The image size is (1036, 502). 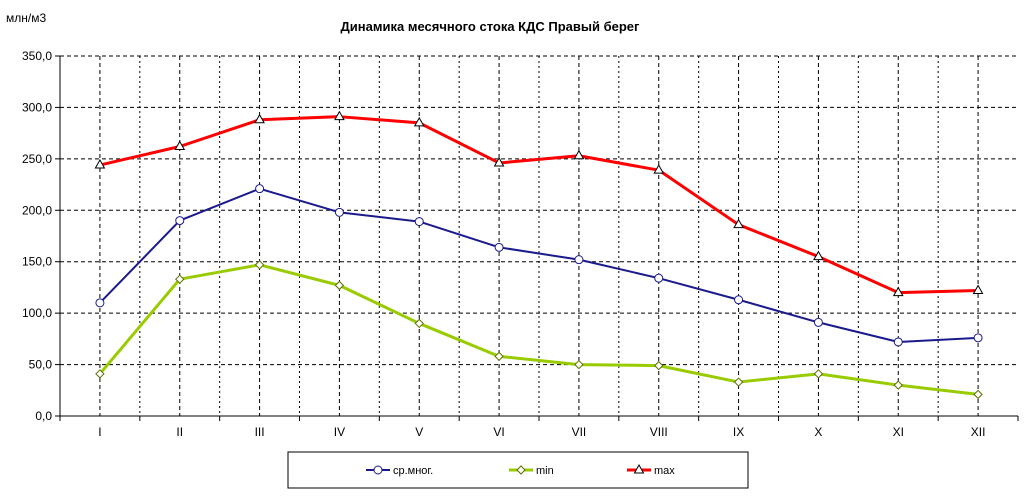 I want to click on x-tick-label: VI, so click(x=498, y=432).